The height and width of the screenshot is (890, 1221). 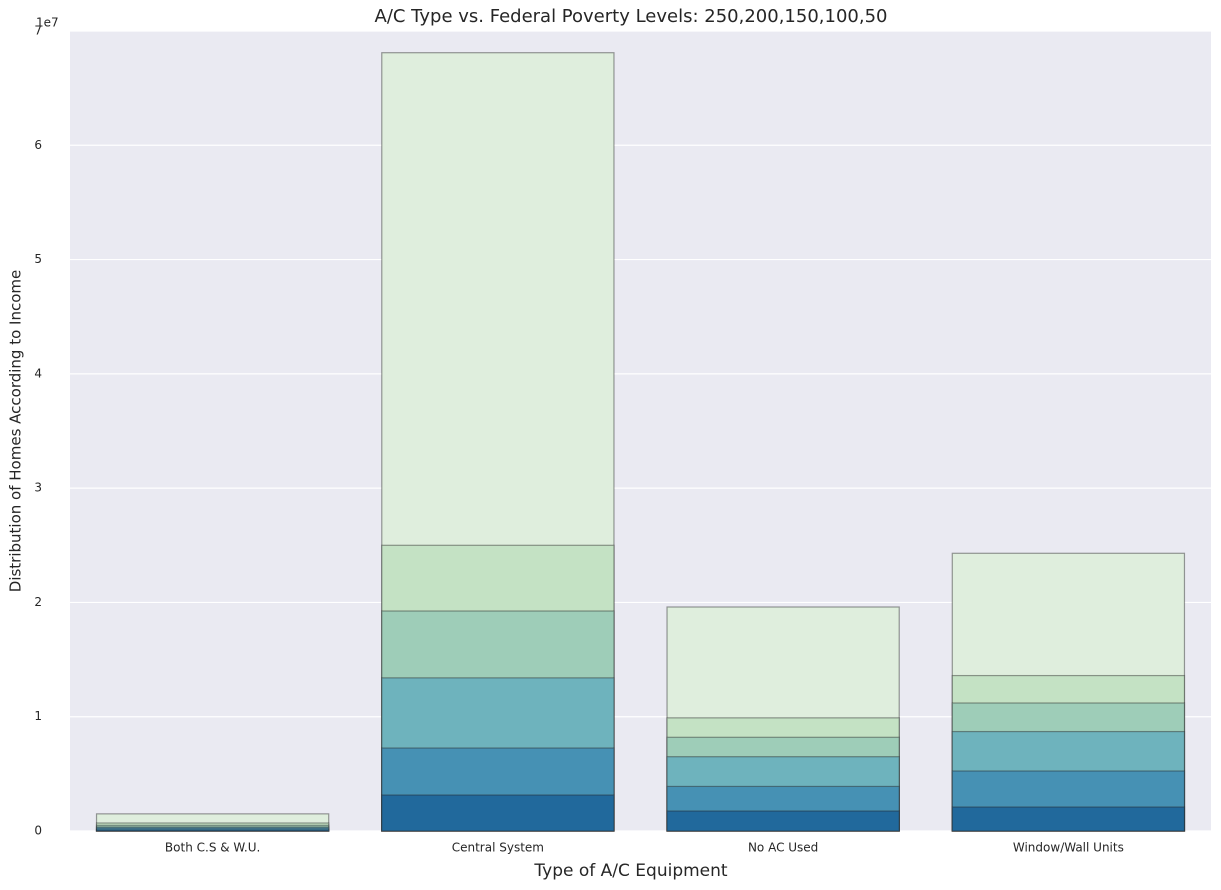 What do you see at coordinates (38, 602) in the screenshot?
I see `y-tick-label: 2` at bounding box center [38, 602].